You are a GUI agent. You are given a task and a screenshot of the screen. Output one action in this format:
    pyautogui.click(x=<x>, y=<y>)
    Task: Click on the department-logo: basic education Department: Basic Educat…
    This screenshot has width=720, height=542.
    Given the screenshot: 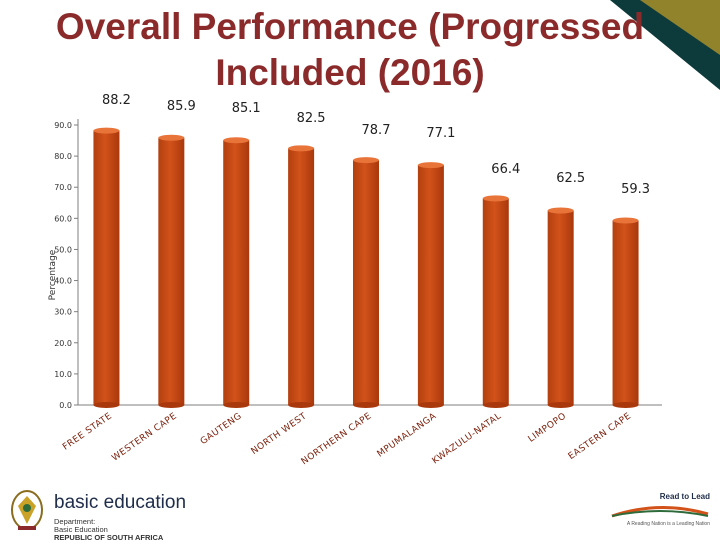 What is the action you would take?
    pyautogui.click(x=218, y=515)
    